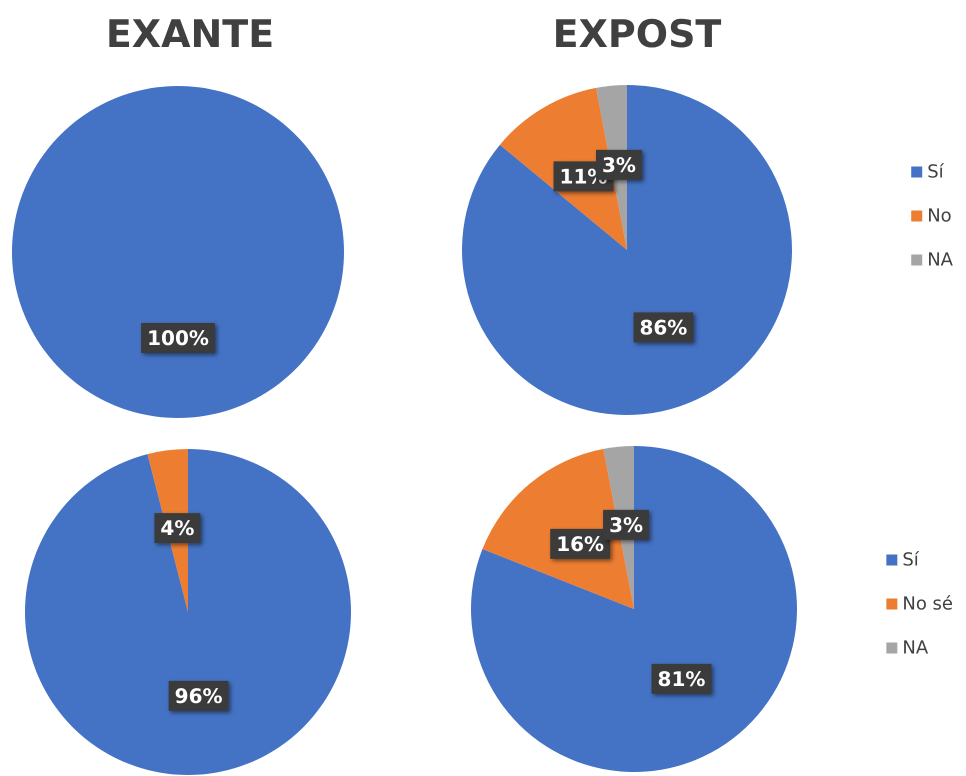  What do you see at coordinates (682, 678) in the screenshot?
I see `data-label: 81%` at bounding box center [682, 678].